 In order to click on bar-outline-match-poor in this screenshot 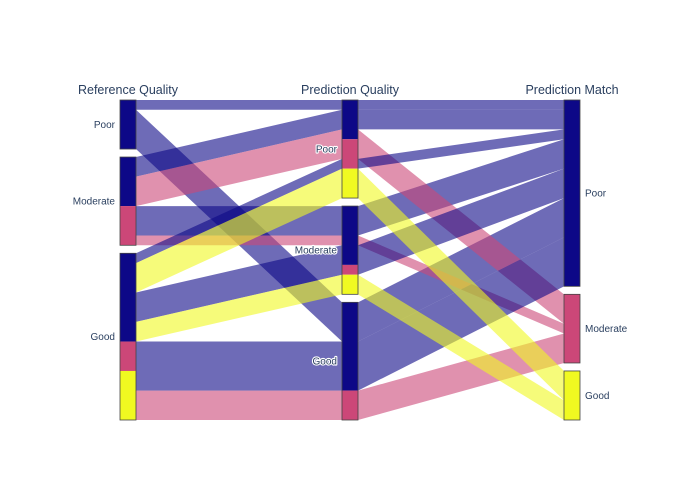, I will do `click(572, 193)`.